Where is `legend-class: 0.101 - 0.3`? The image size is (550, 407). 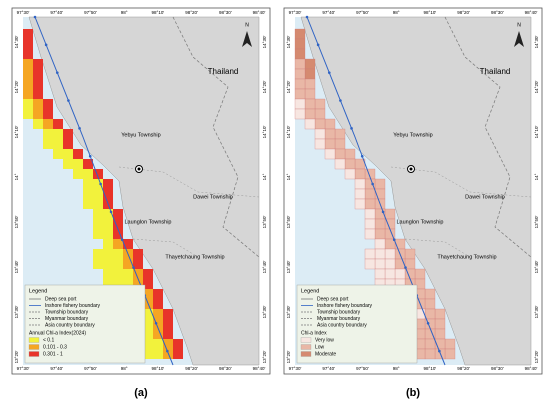 legend-class: 0.101 - 0.3 is located at coordinates (55, 347).